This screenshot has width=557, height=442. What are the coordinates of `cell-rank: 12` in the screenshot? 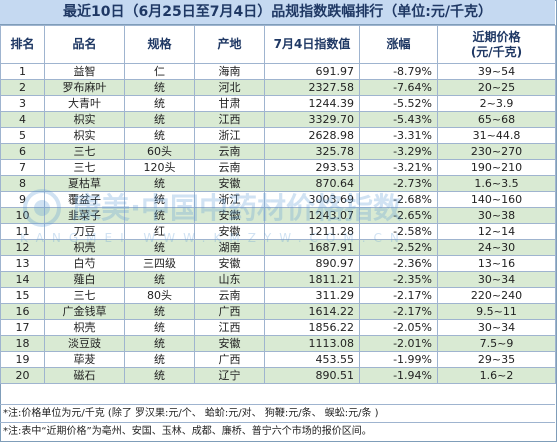 It's located at (22, 247).